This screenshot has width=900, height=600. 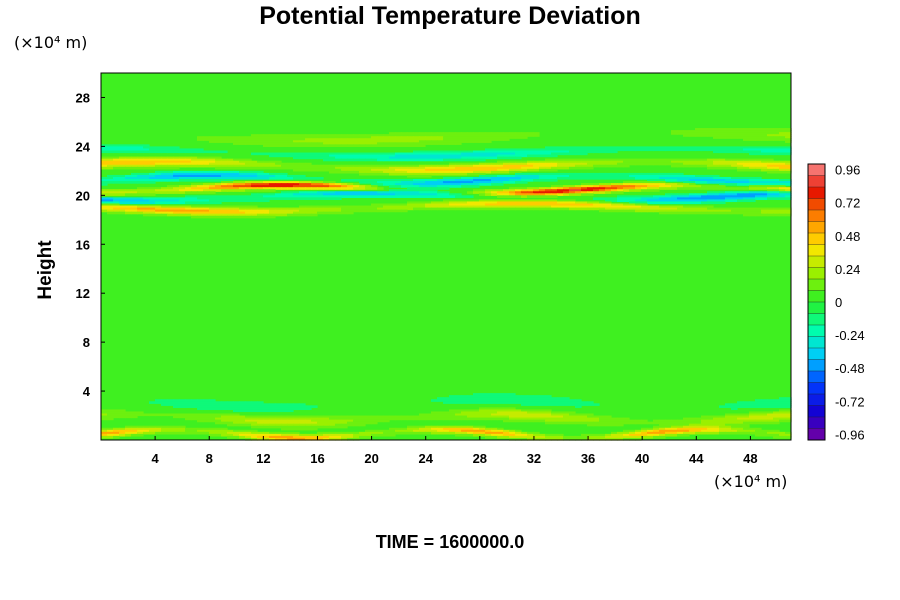 I want to click on colorbar-segment, so click(x=816, y=423).